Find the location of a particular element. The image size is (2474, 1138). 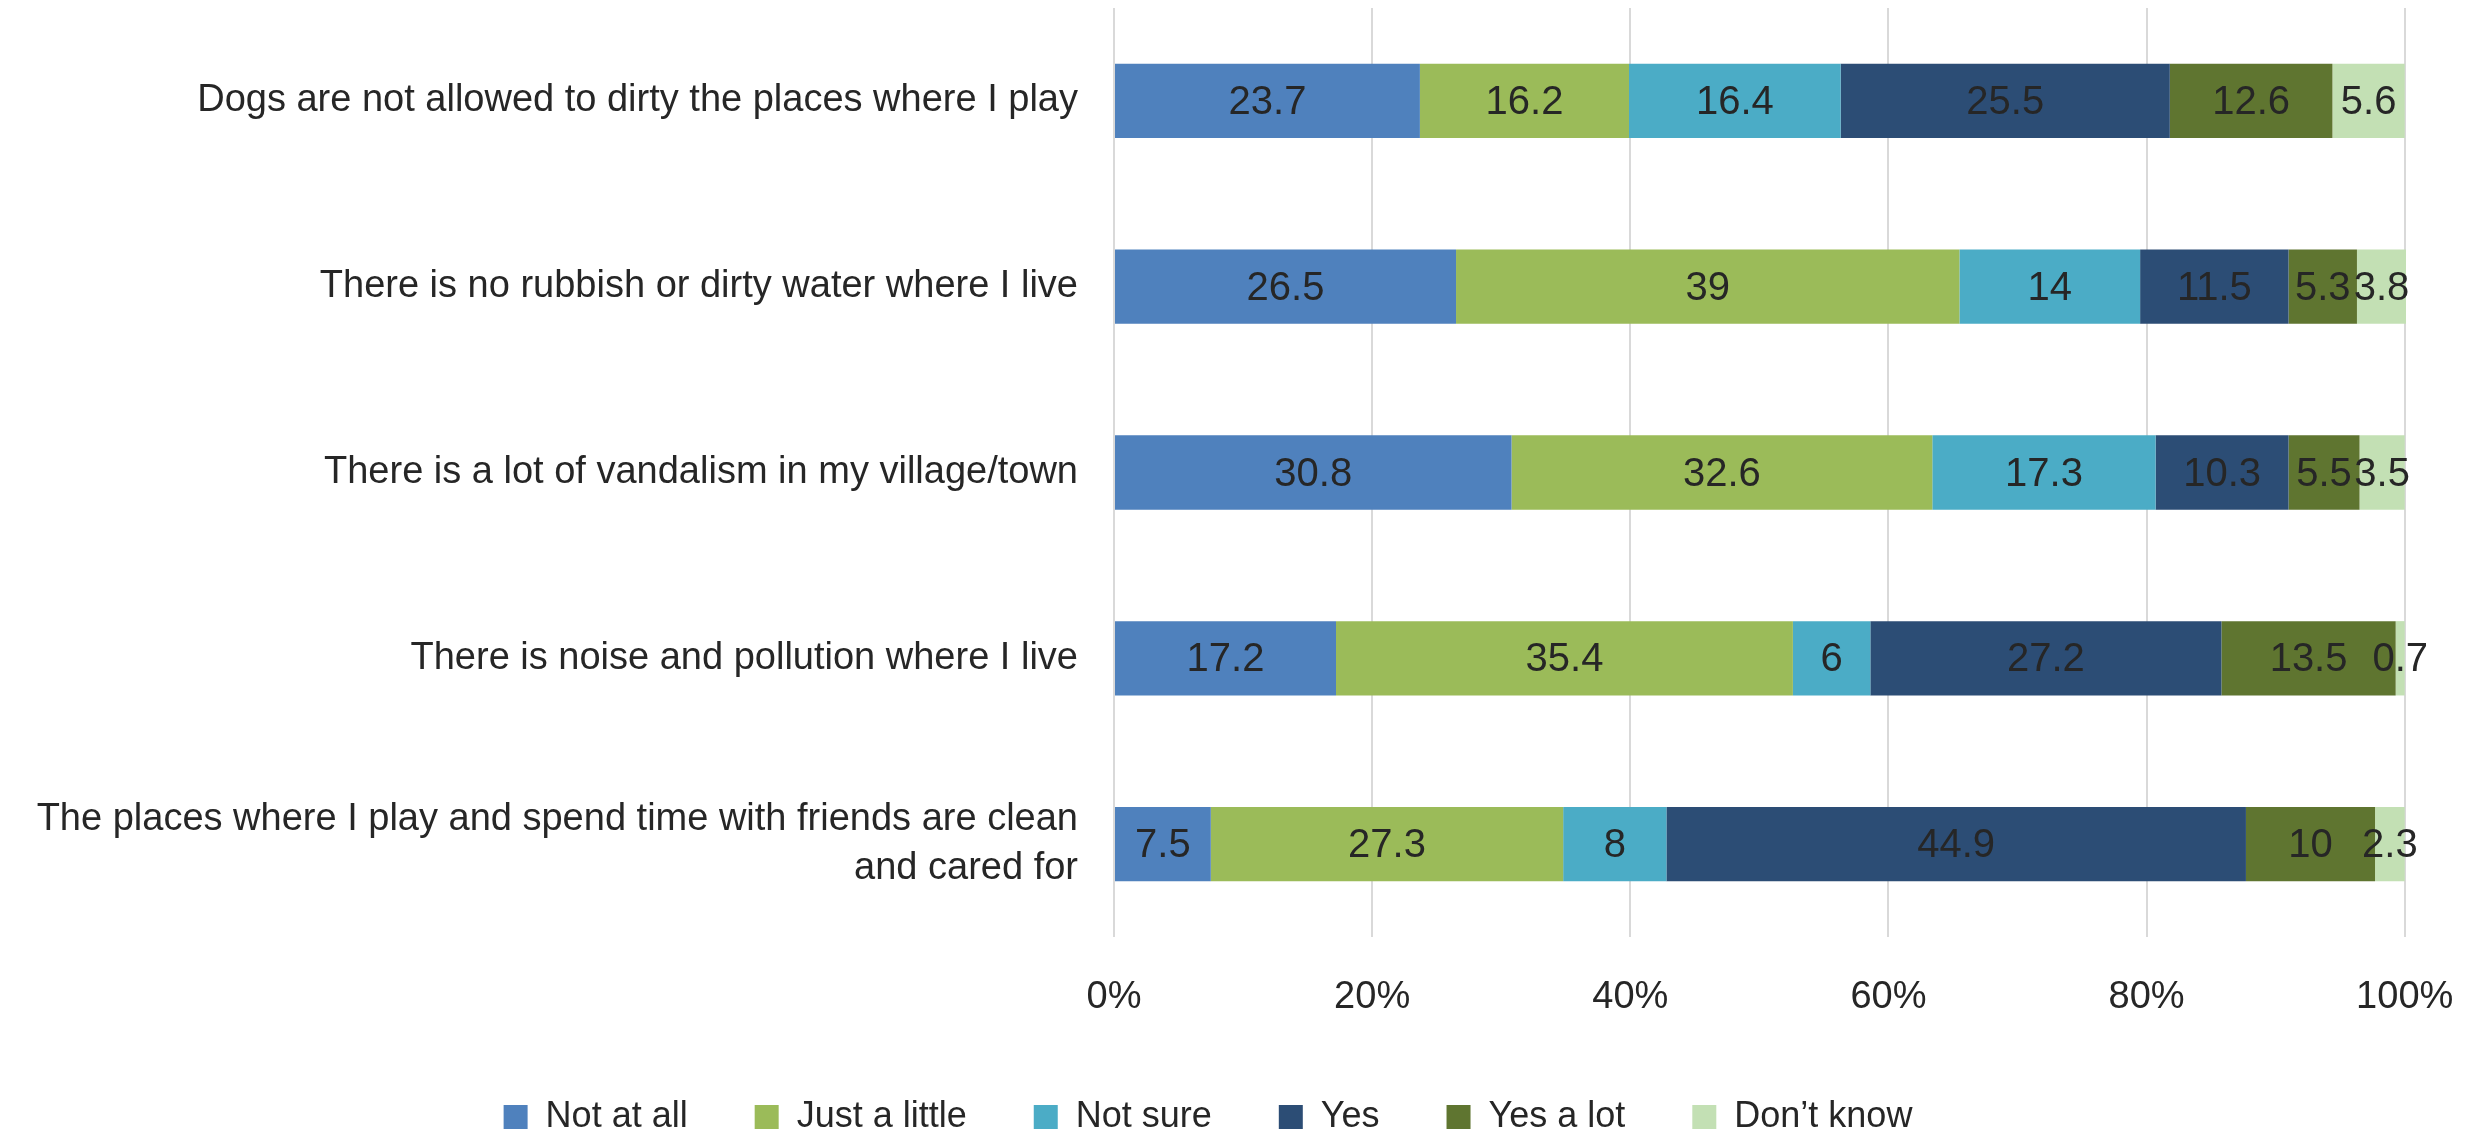

data-label: 13.5 is located at coordinates (2308, 657).